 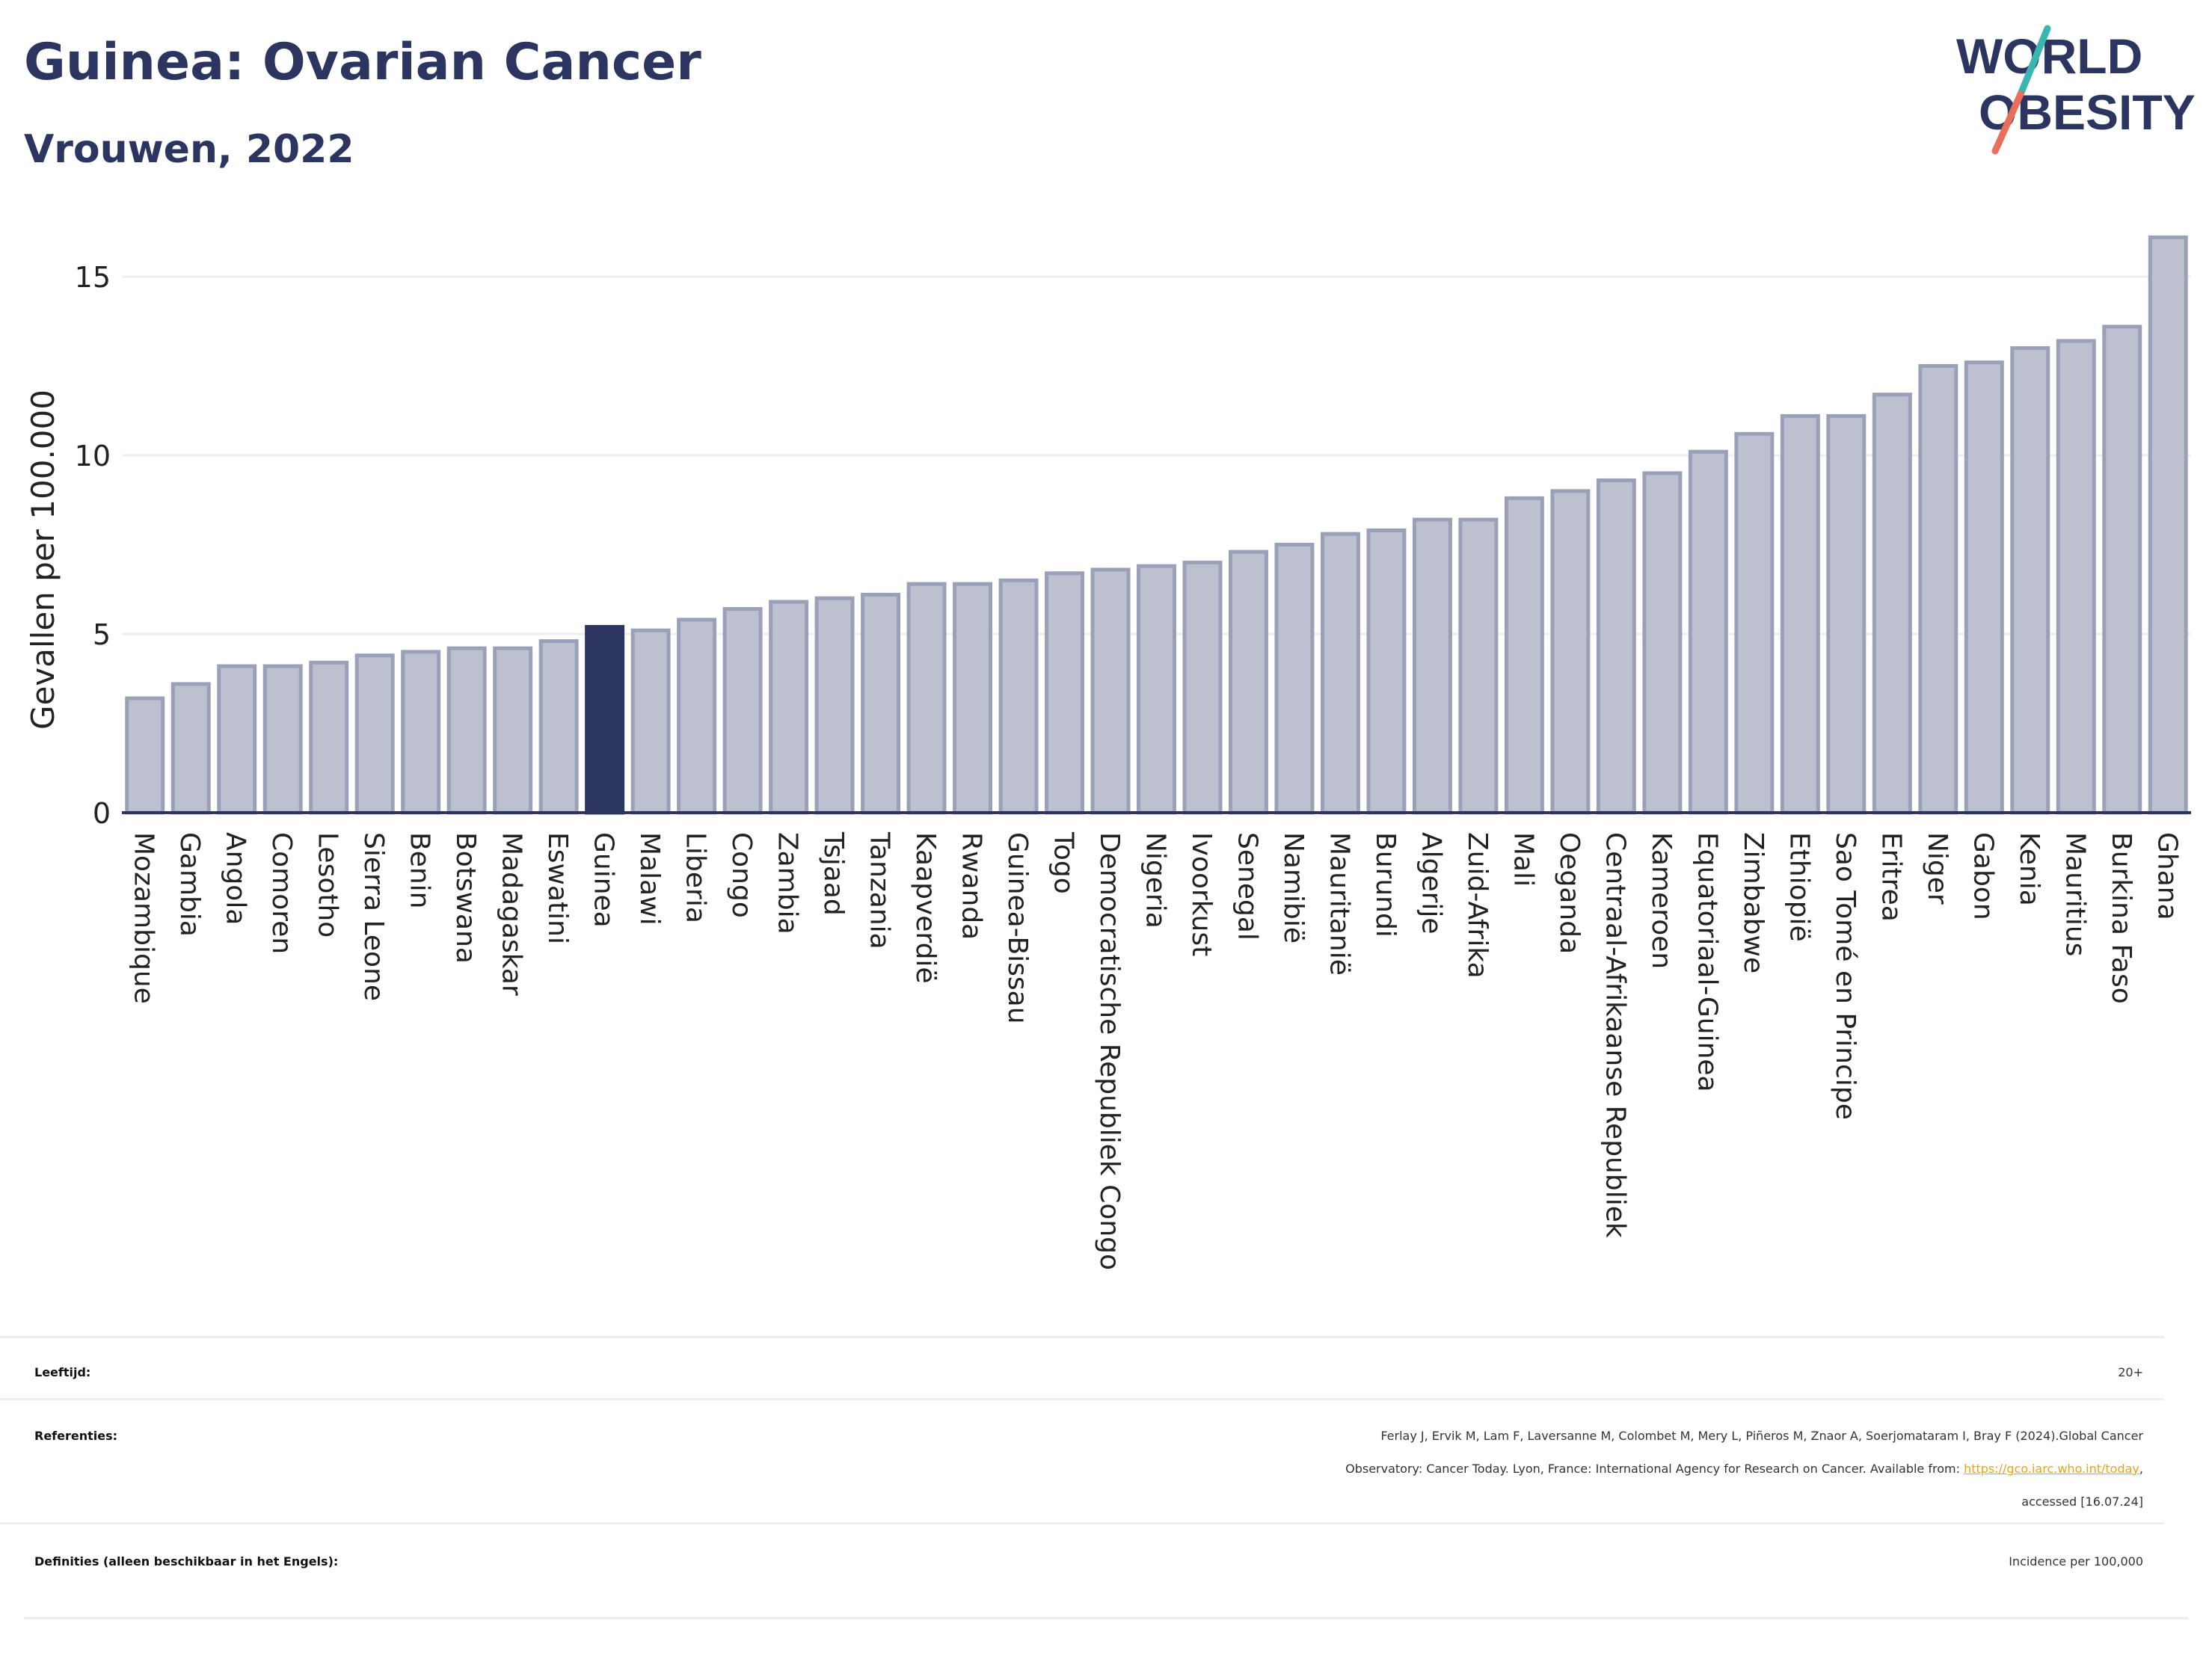 What do you see at coordinates (1799, 887) in the screenshot?
I see `x-tick-label: Ethiopië` at bounding box center [1799, 887].